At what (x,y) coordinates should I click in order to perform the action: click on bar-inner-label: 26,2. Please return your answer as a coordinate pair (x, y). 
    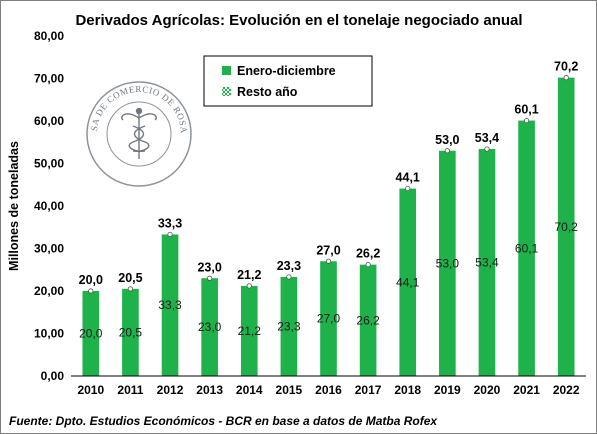
    Looking at the image, I should click on (368, 320).